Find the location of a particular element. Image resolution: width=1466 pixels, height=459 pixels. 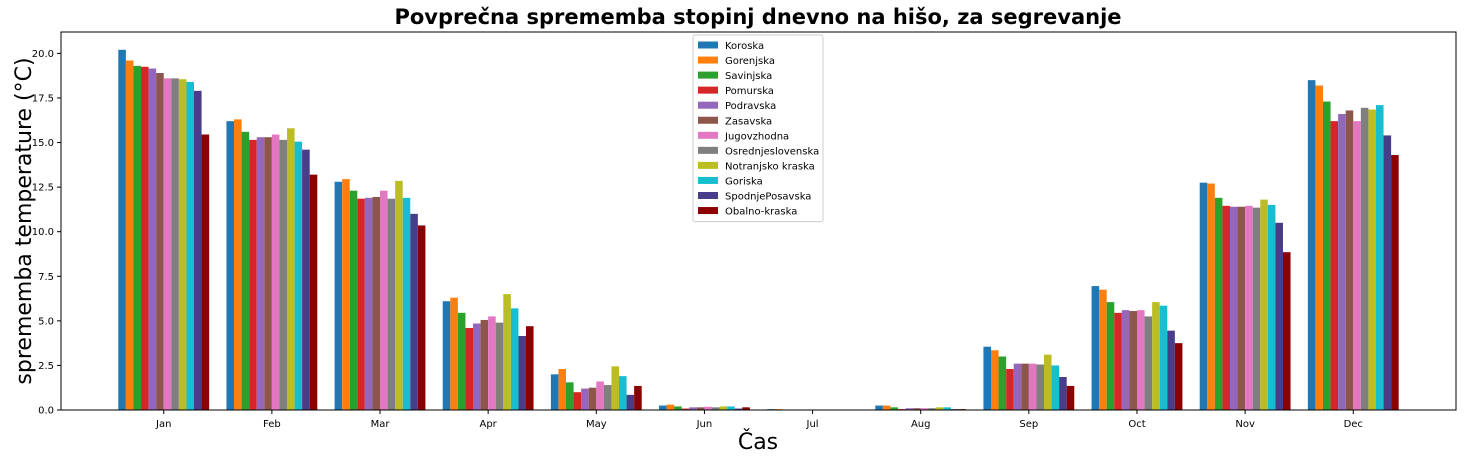

x-tick-label-feb: Feb is located at coordinates (272, 424).